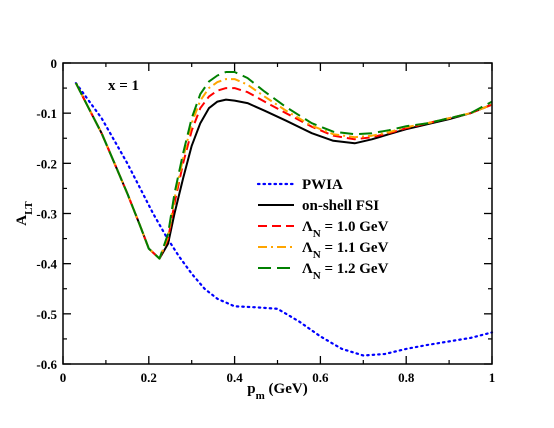 The height and width of the screenshot is (428, 554). I want to click on y-axis-title: ALT, so click(24, 213).